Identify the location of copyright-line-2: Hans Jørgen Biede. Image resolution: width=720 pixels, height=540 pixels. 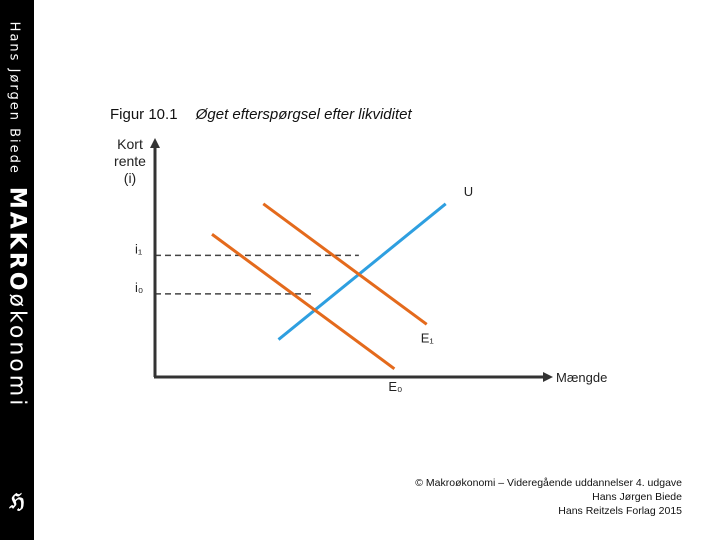
(637, 497).